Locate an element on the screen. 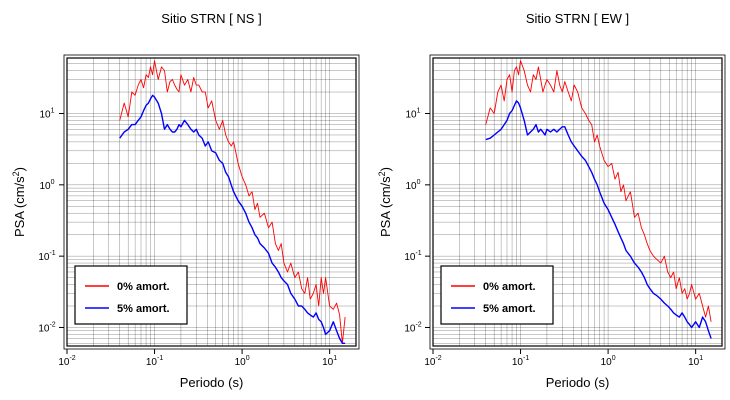 The width and height of the screenshot is (730, 400). chart-title: Sitio STRN [ EW ] is located at coordinates (577, 18).